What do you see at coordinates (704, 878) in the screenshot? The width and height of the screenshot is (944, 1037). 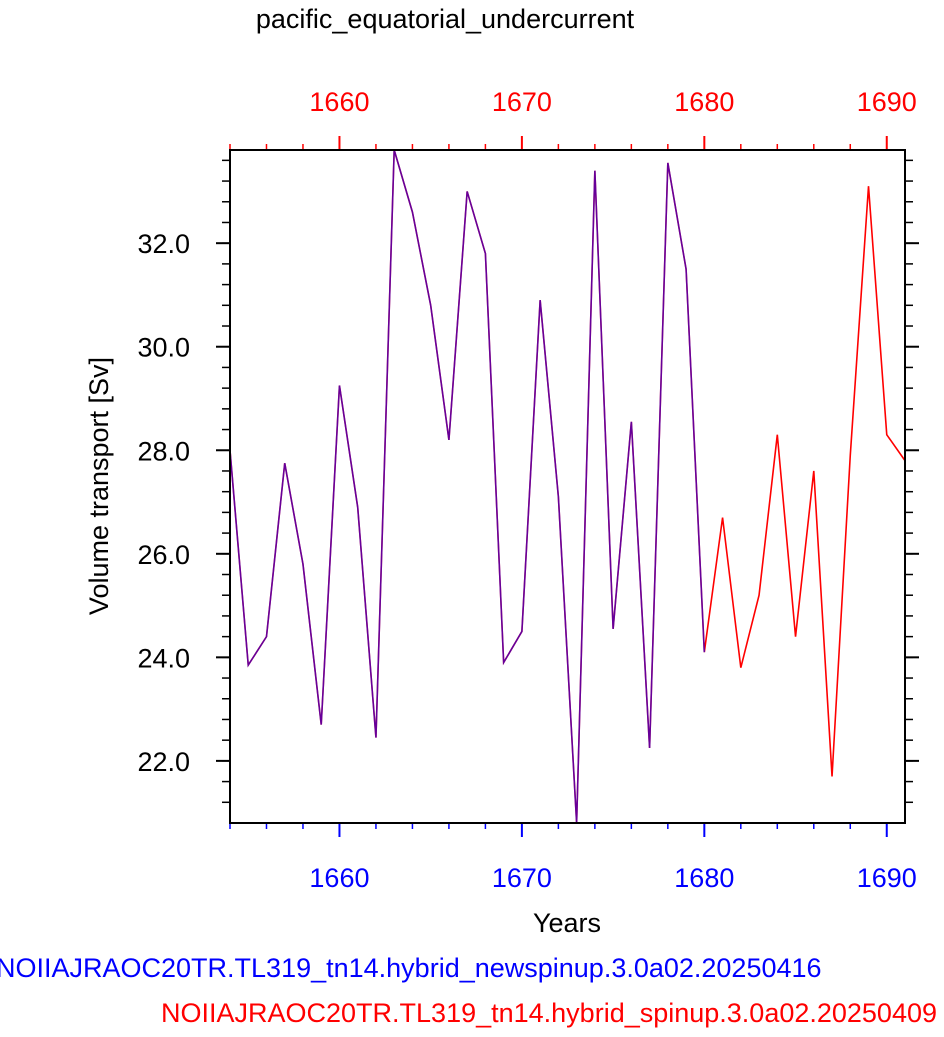 I see `x-tick-label-bottom: 1680` at bounding box center [704, 878].